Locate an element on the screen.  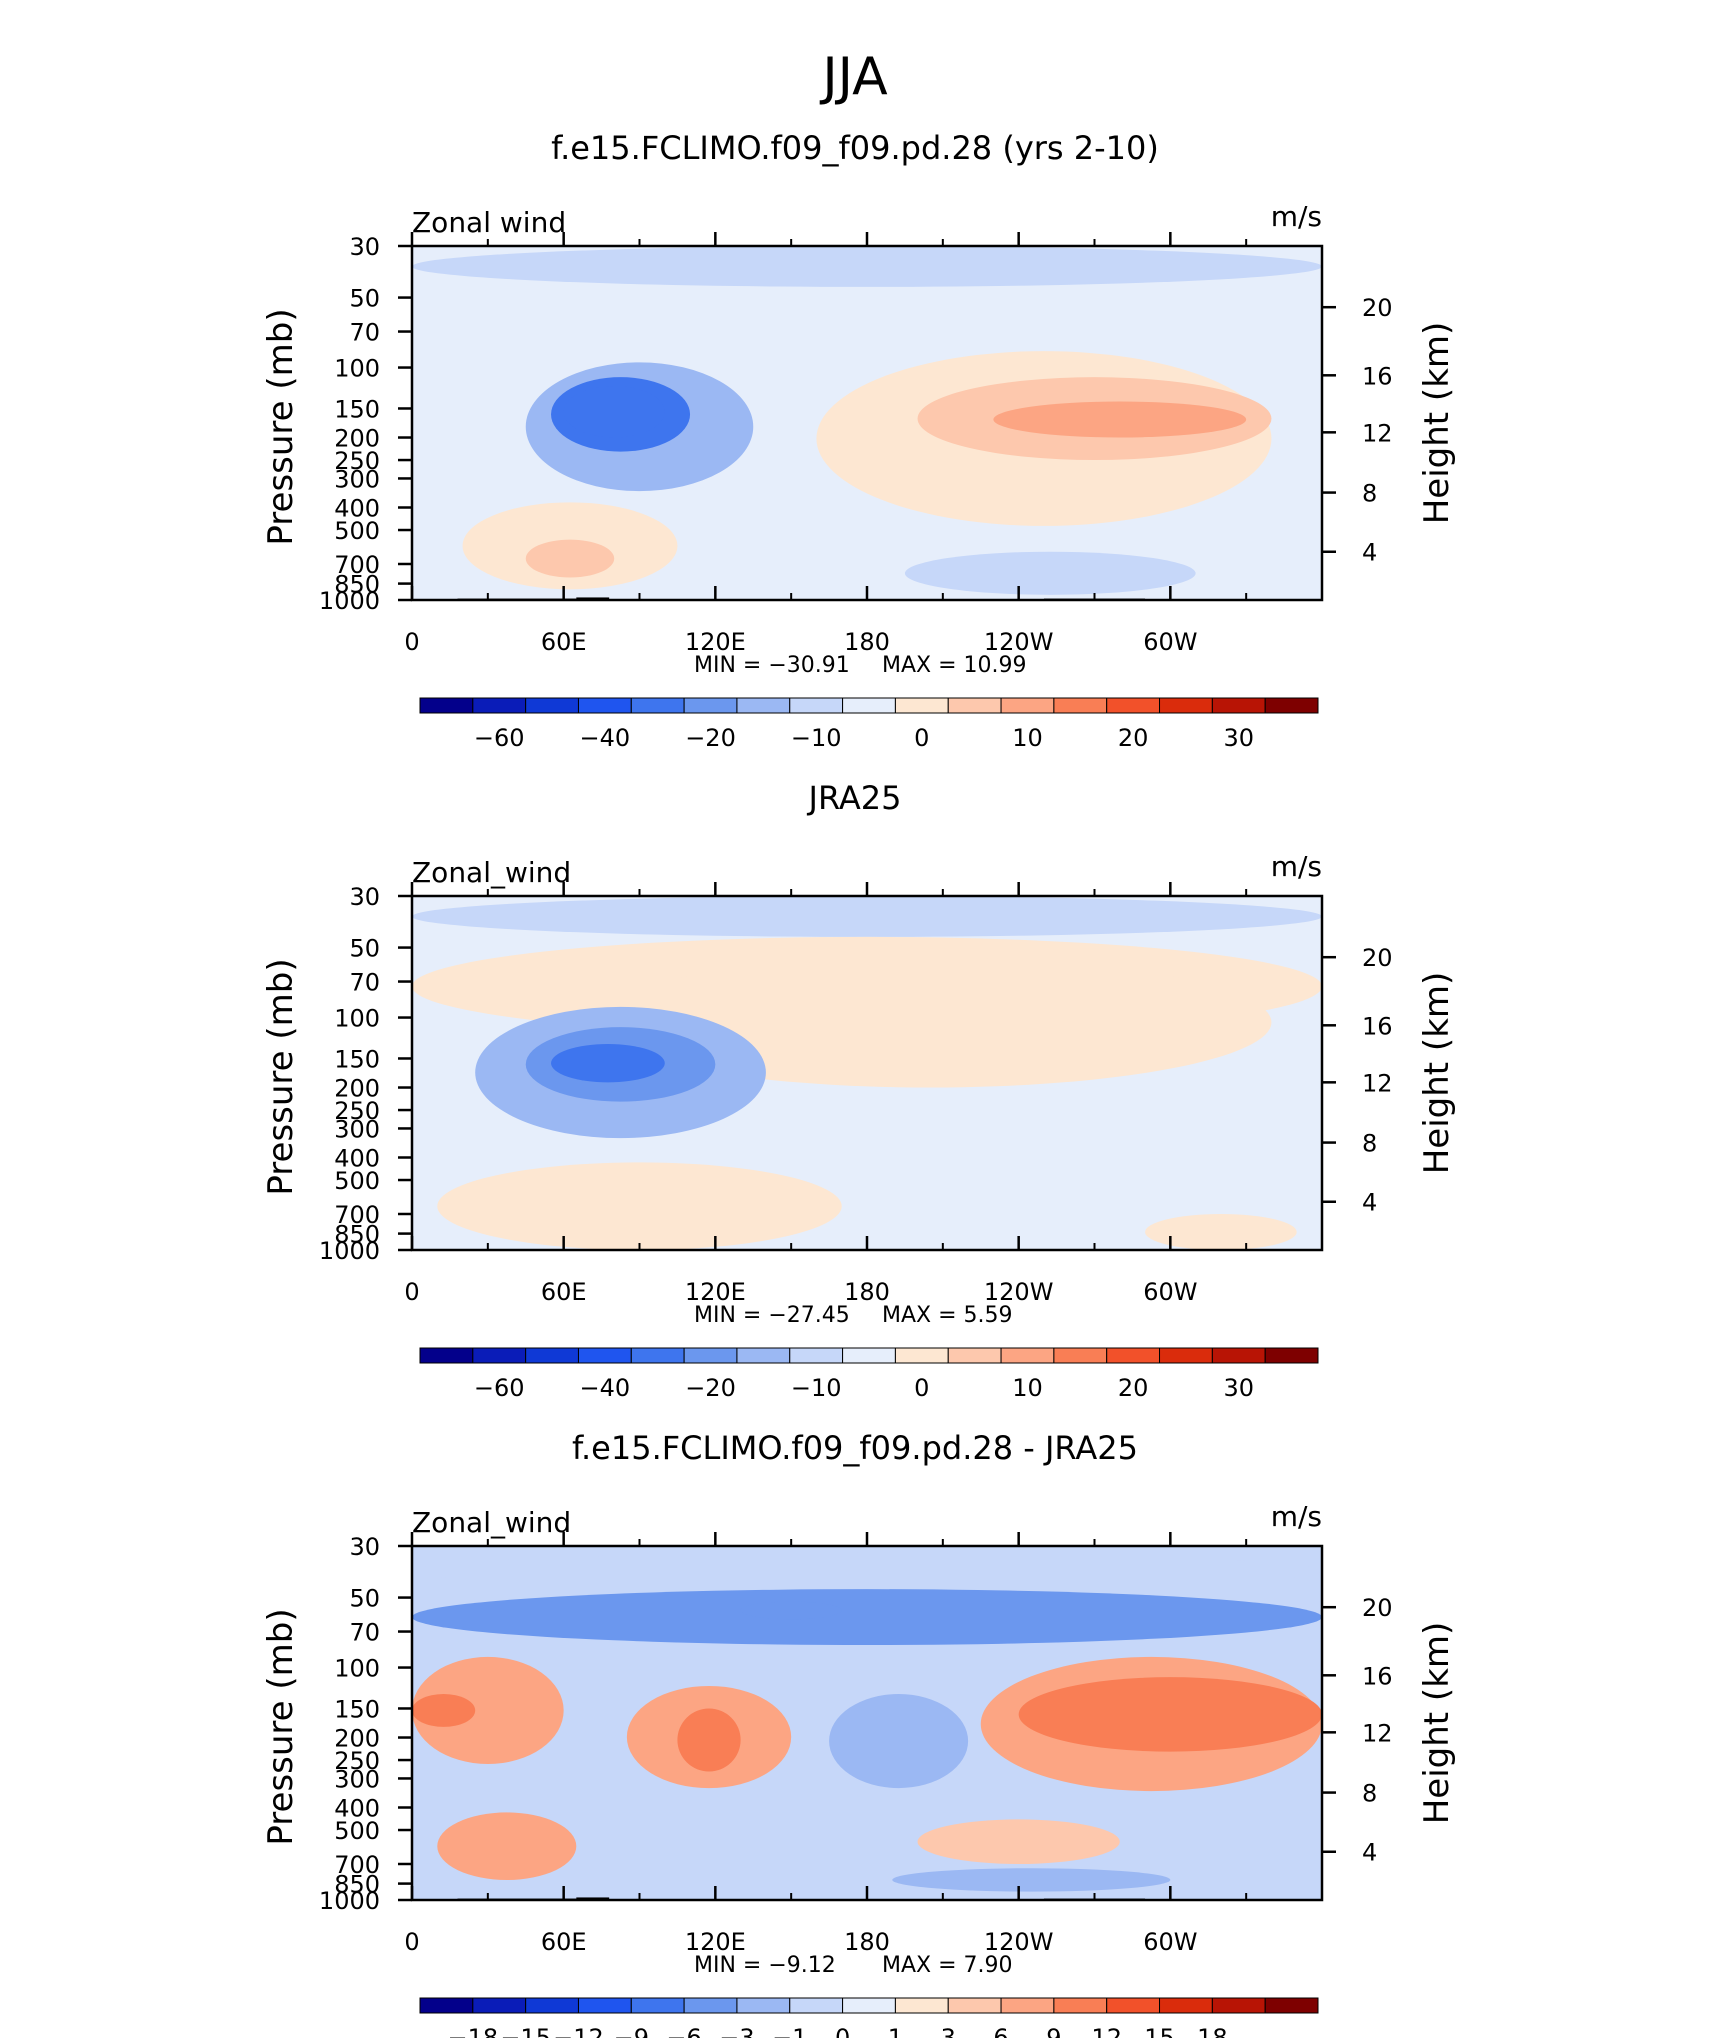
panel-3-colorbar-label: −9 is located at coordinates (631, 2031).